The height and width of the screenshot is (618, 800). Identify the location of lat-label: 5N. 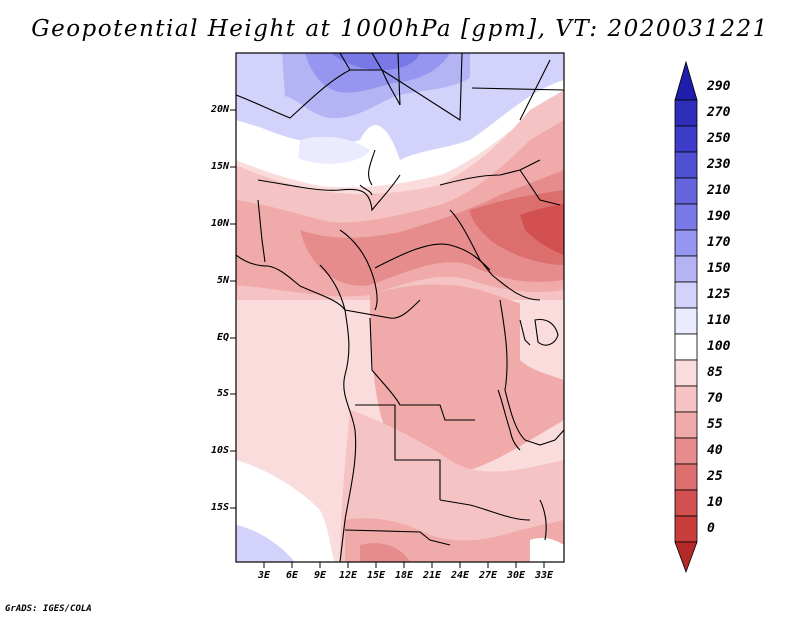
(222, 280).